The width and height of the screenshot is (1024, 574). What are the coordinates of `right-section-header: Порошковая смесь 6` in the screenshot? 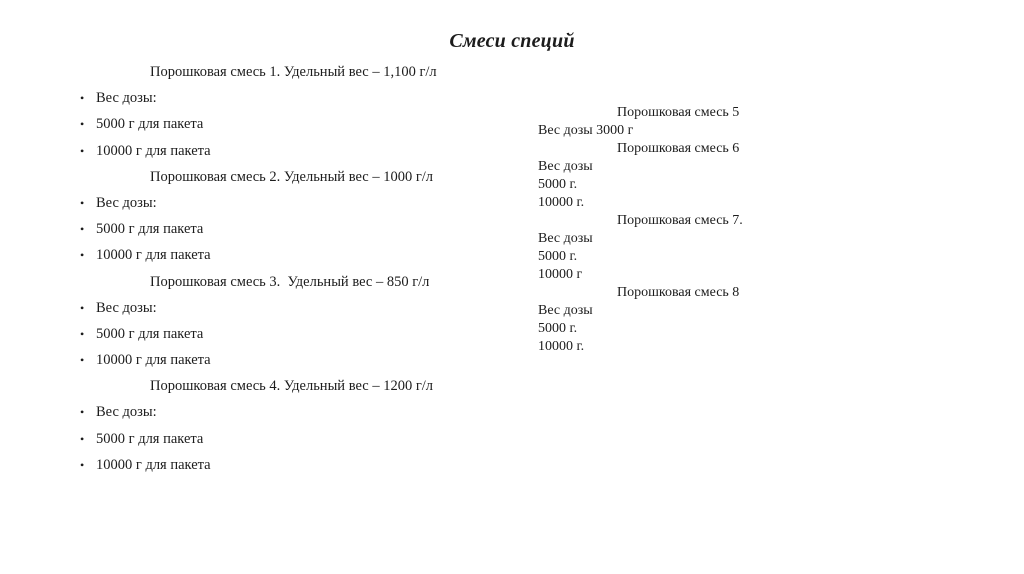 It's located at (678, 148).